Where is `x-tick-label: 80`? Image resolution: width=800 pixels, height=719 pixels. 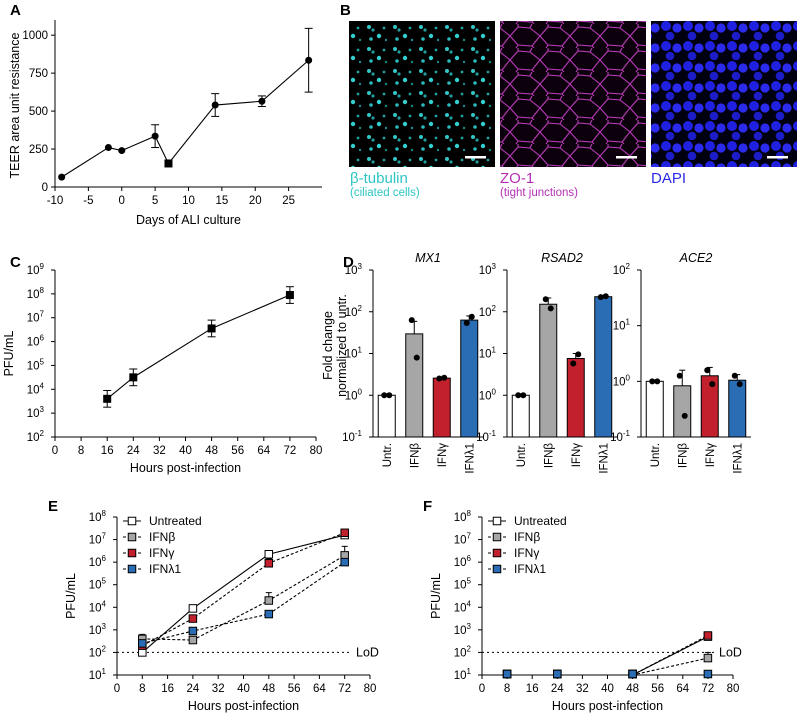 x-tick-label: 80 is located at coordinates (733, 689).